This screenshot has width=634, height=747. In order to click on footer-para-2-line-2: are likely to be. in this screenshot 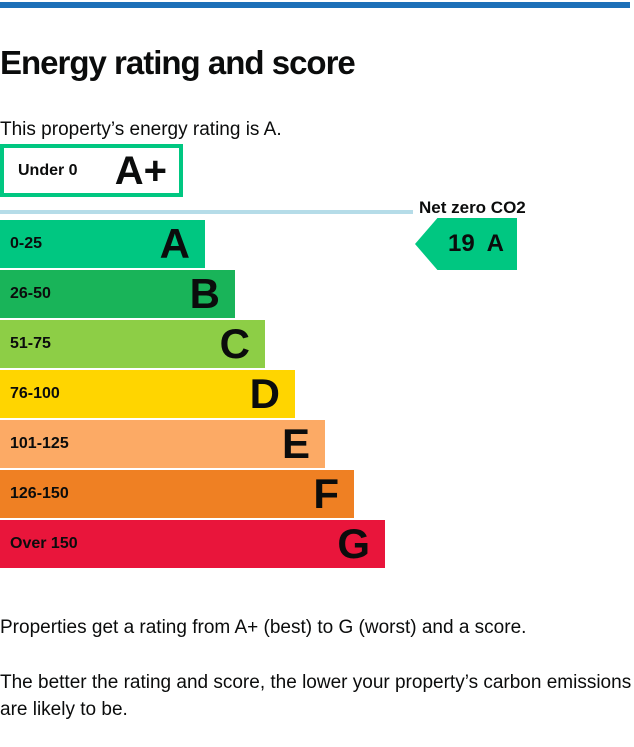, I will do `click(64, 709)`.